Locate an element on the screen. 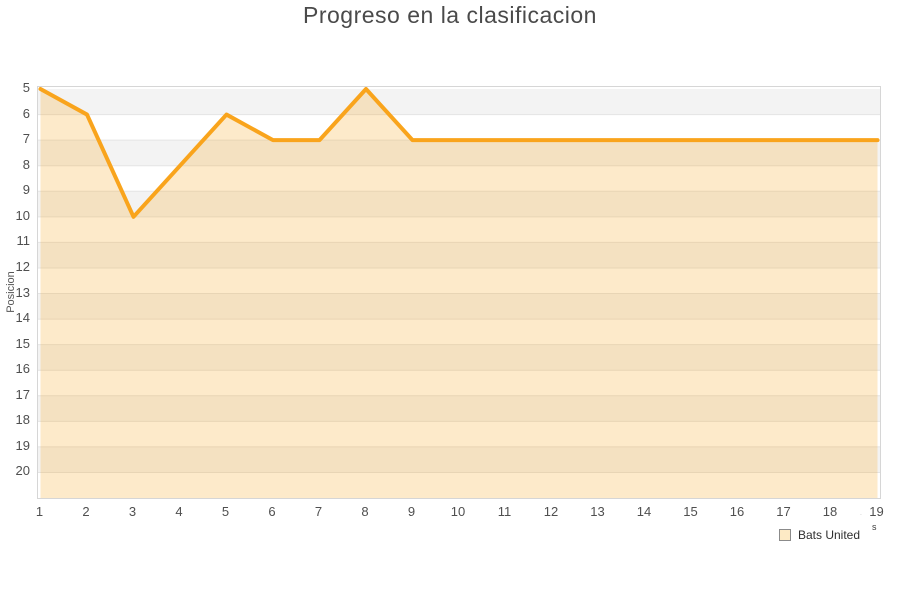 The height and width of the screenshot is (600, 900). x-tick-label: 2 is located at coordinates (86, 511).